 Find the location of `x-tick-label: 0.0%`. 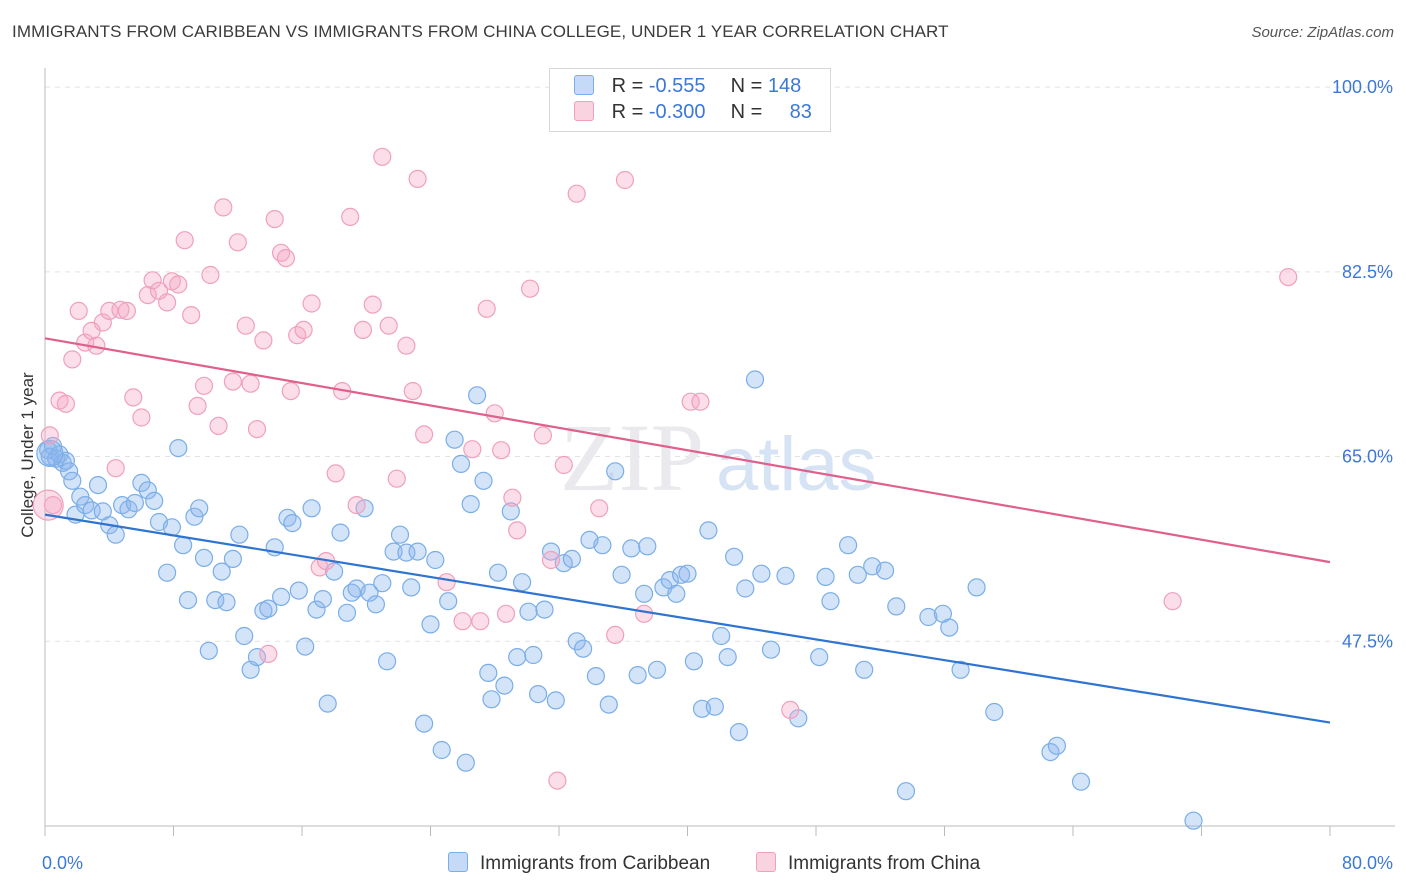

x-tick-label: 0.0% is located at coordinates (62, 863).